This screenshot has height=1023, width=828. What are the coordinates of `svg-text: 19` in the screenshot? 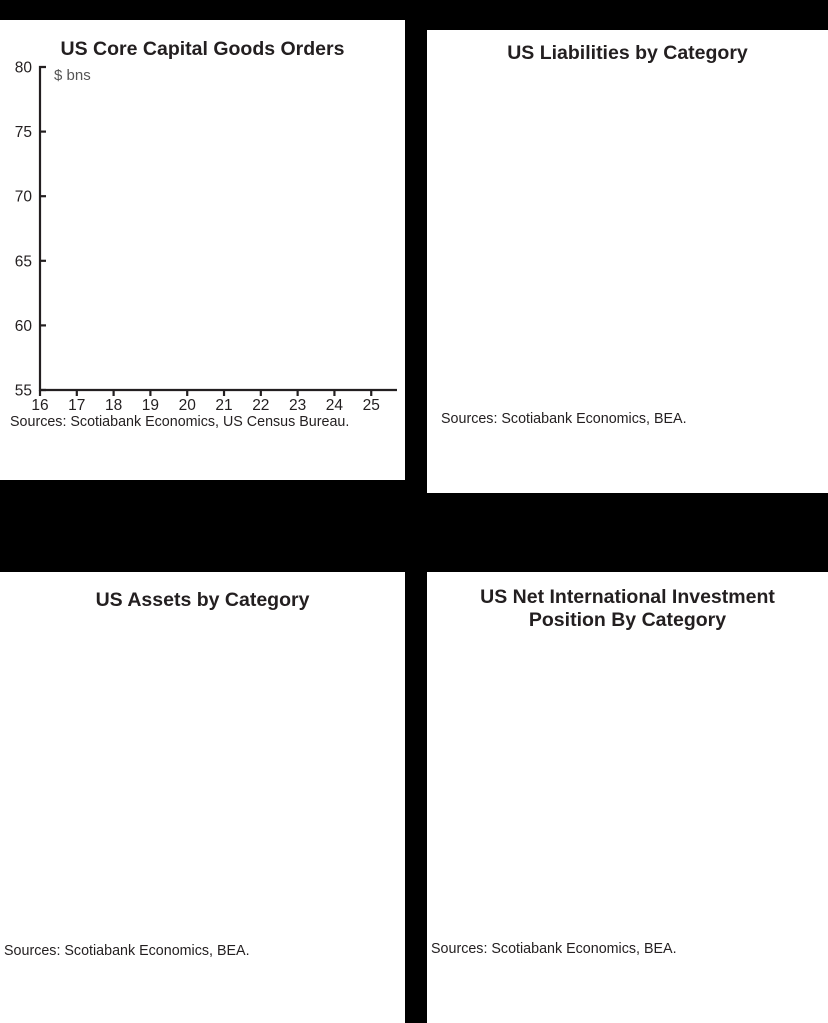 It's located at (150, 405).